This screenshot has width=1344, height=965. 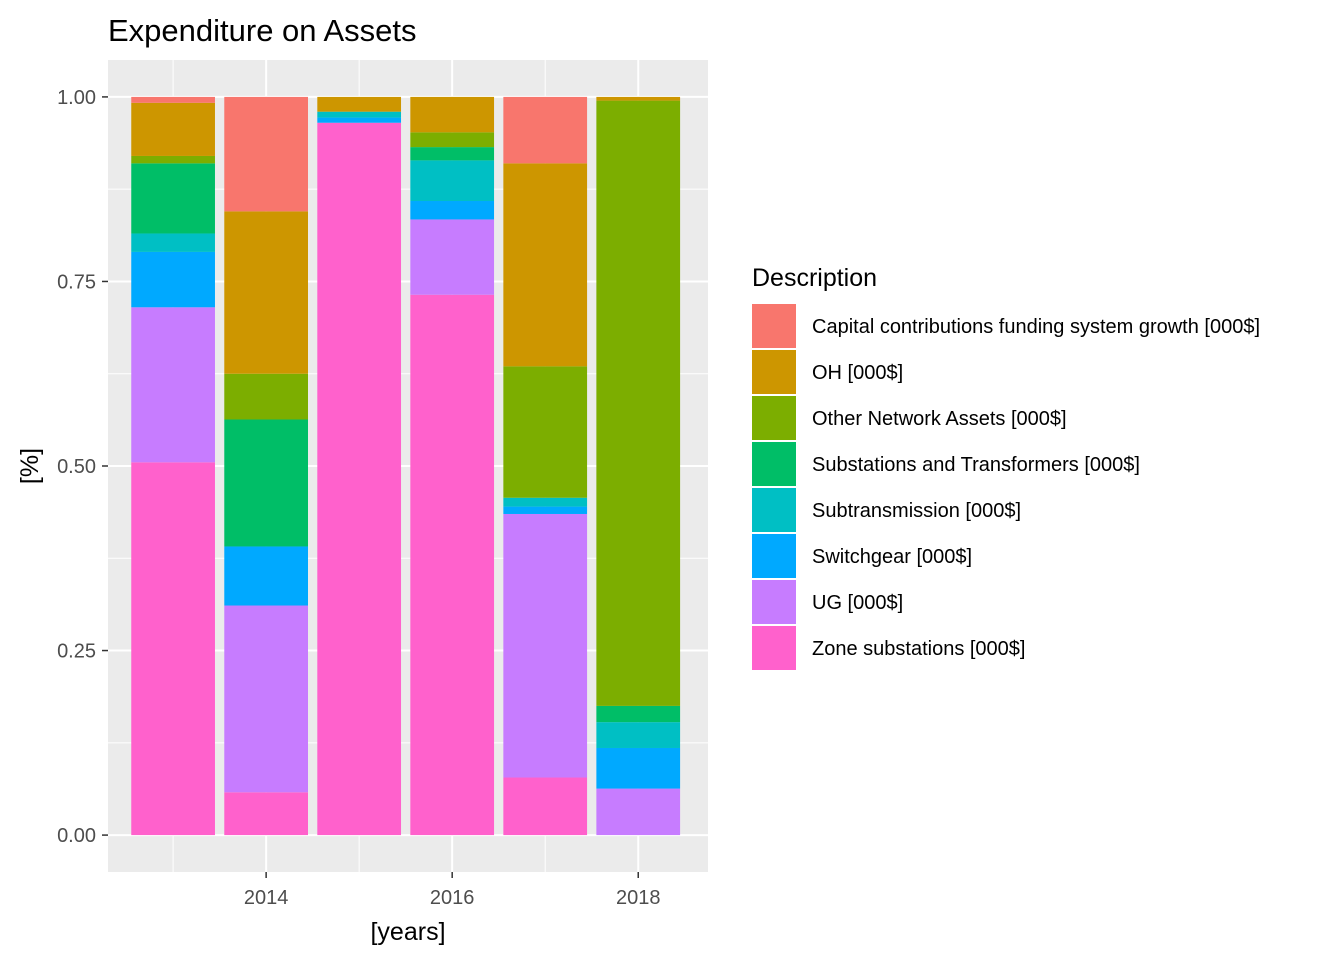 I want to click on legend-label: Substations and Transformers [000$], so click(x=976, y=465).